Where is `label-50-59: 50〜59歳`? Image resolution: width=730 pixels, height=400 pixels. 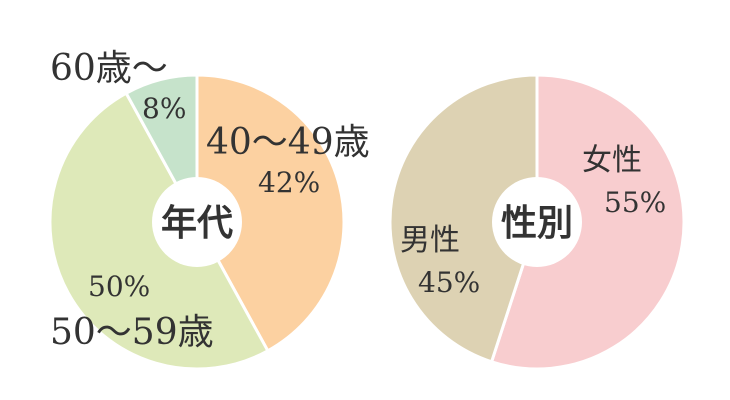 label-50-59: 50〜59歳 is located at coordinates (132, 332).